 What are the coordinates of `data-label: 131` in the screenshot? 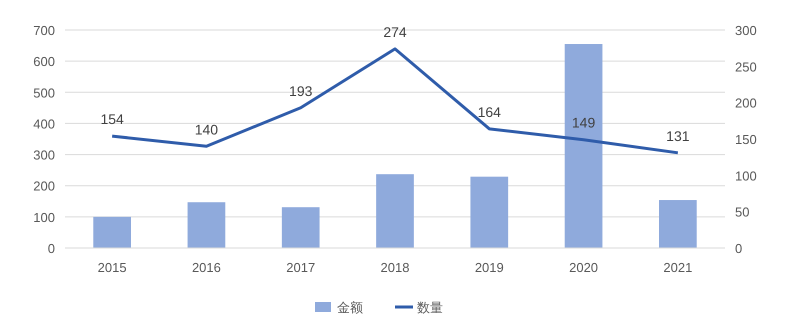 It's located at (678, 136).